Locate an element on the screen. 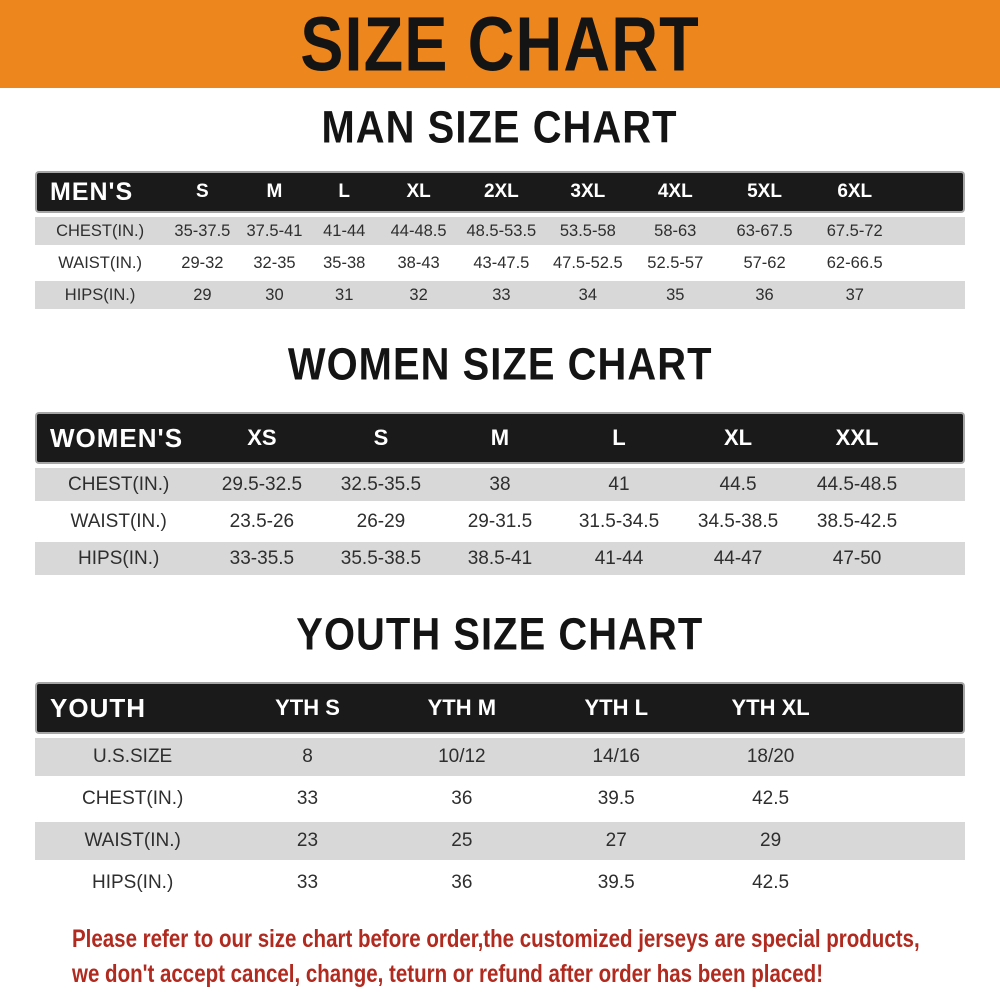 The height and width of the screenshot is (1000, 1000). size-value: 23.5-26 is located at coordinates (262, 521).